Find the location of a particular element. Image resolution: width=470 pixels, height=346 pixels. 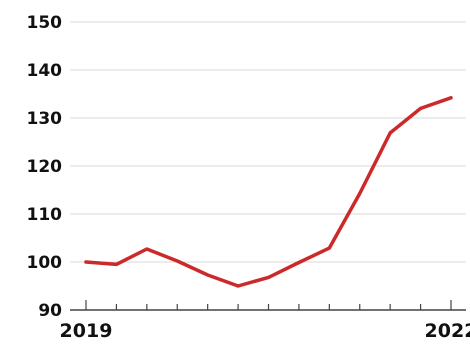

y-tick-label: 150 is located at coordinates (45, 23).